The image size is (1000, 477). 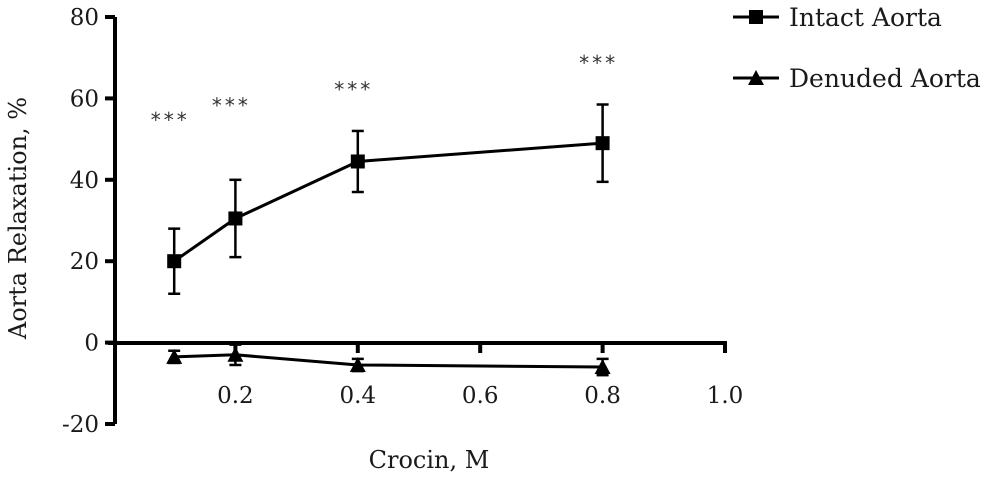 What do you see at coordinates (865, 17) in the screenshot?
I see `legend-label: Intact Aorta` at bounding box center [865, 17].